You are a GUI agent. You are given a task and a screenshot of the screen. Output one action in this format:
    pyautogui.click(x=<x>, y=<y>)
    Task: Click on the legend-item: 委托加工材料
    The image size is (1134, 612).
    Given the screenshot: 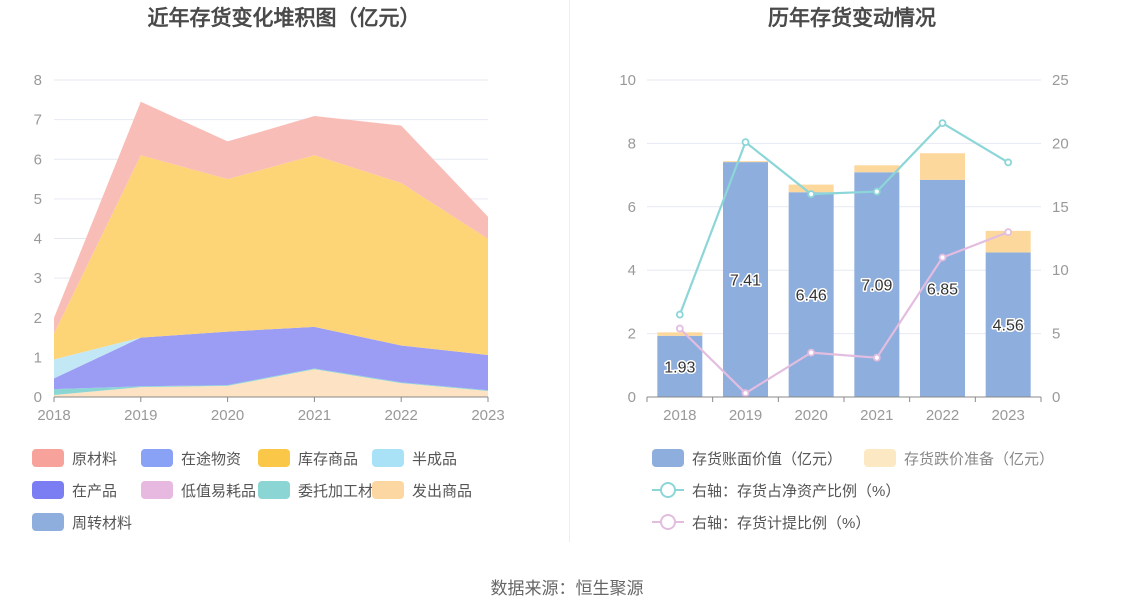 What is the action you would take?
    pyautogui.click(x=323, y=490)
    